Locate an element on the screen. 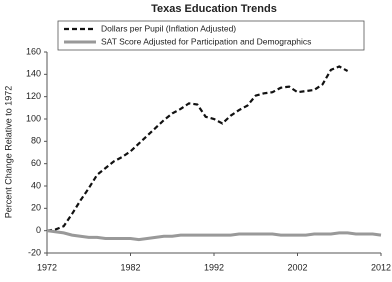 The width and height of the screenshot is (392, 282). y-tick-label: 120 is located at coordinates (33, 96).